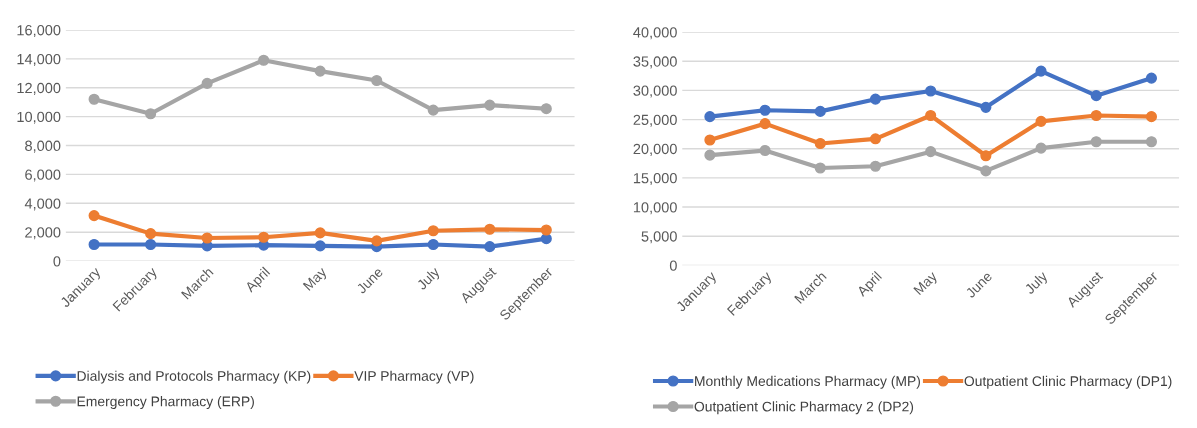 Image resolution: width=1197 pixels, height=428 pixels. I want to click on y-tick-label: 20,000, so click(655, 149).